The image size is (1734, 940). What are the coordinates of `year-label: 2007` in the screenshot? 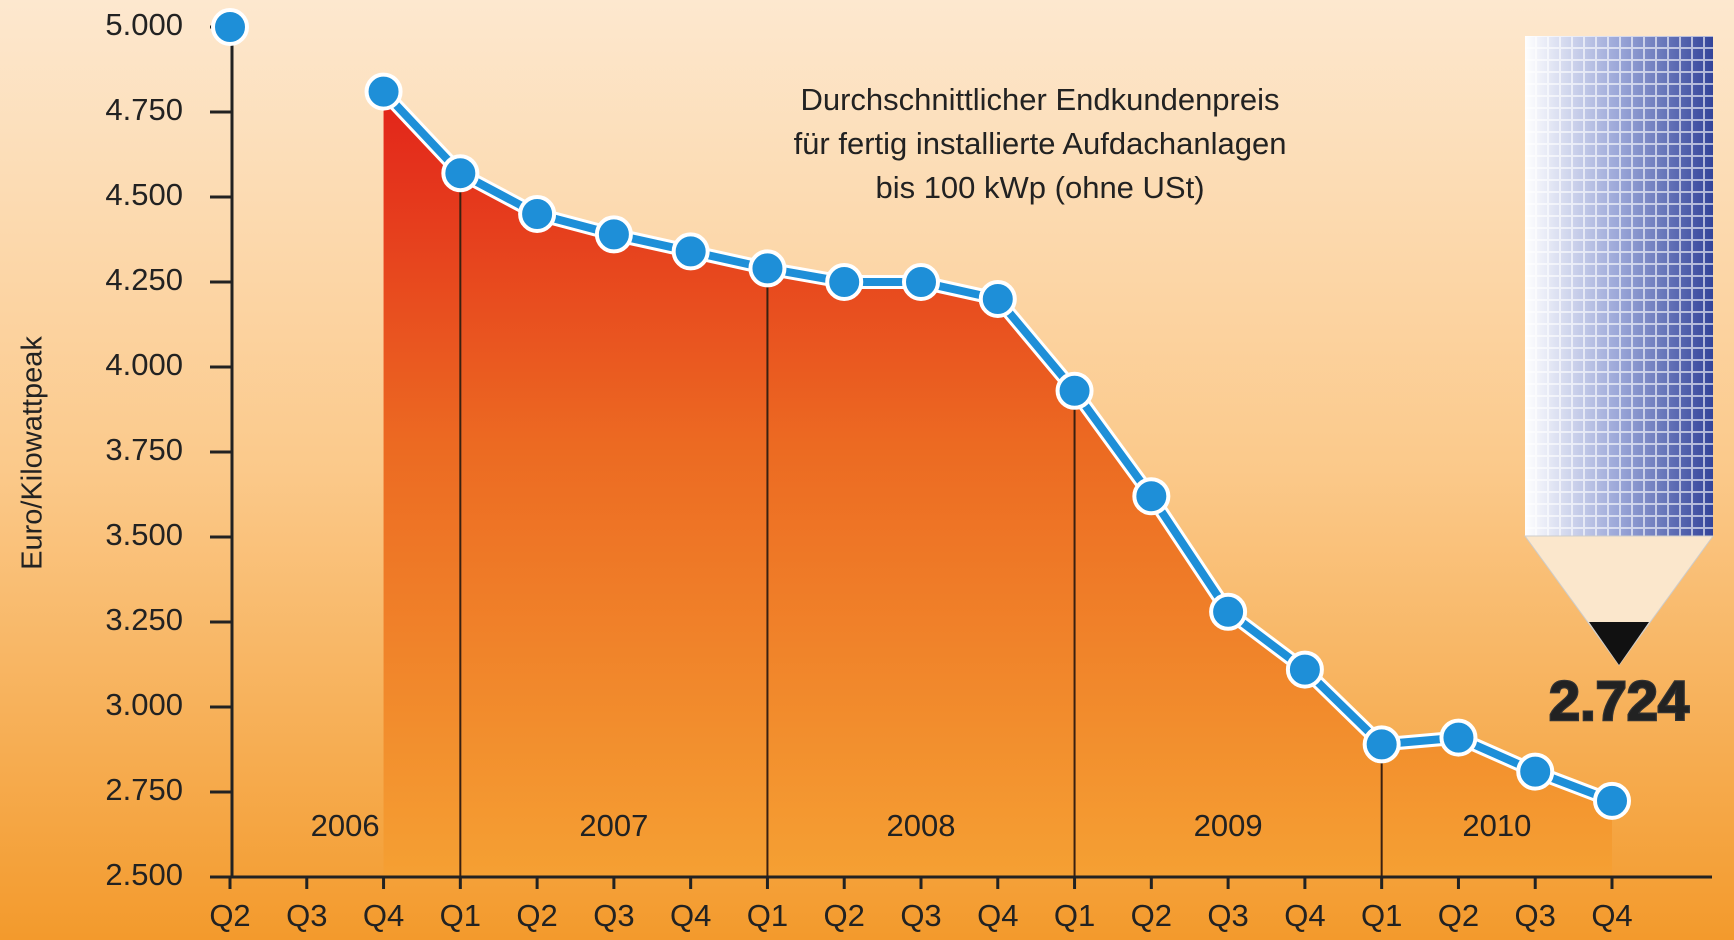 It's located at (613, 825).